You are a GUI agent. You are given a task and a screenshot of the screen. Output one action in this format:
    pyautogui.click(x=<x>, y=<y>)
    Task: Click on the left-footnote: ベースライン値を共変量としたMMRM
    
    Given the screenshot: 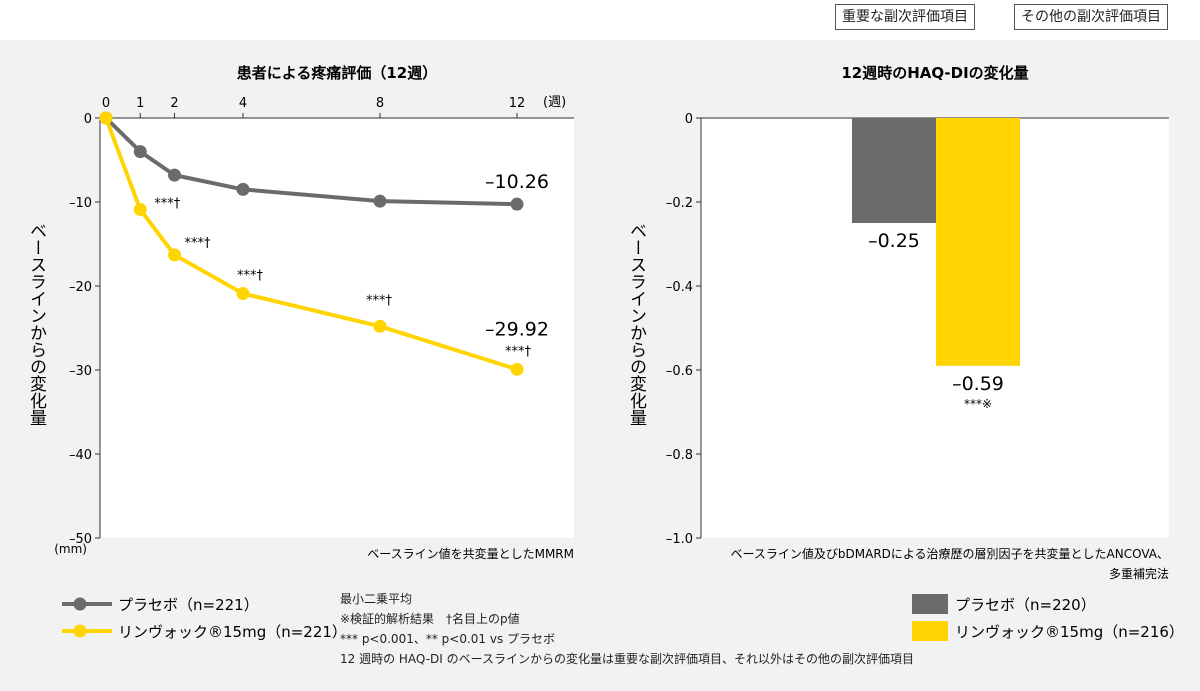 What is the action you would take?
    pyautogui.click(x=470, y=553)
    